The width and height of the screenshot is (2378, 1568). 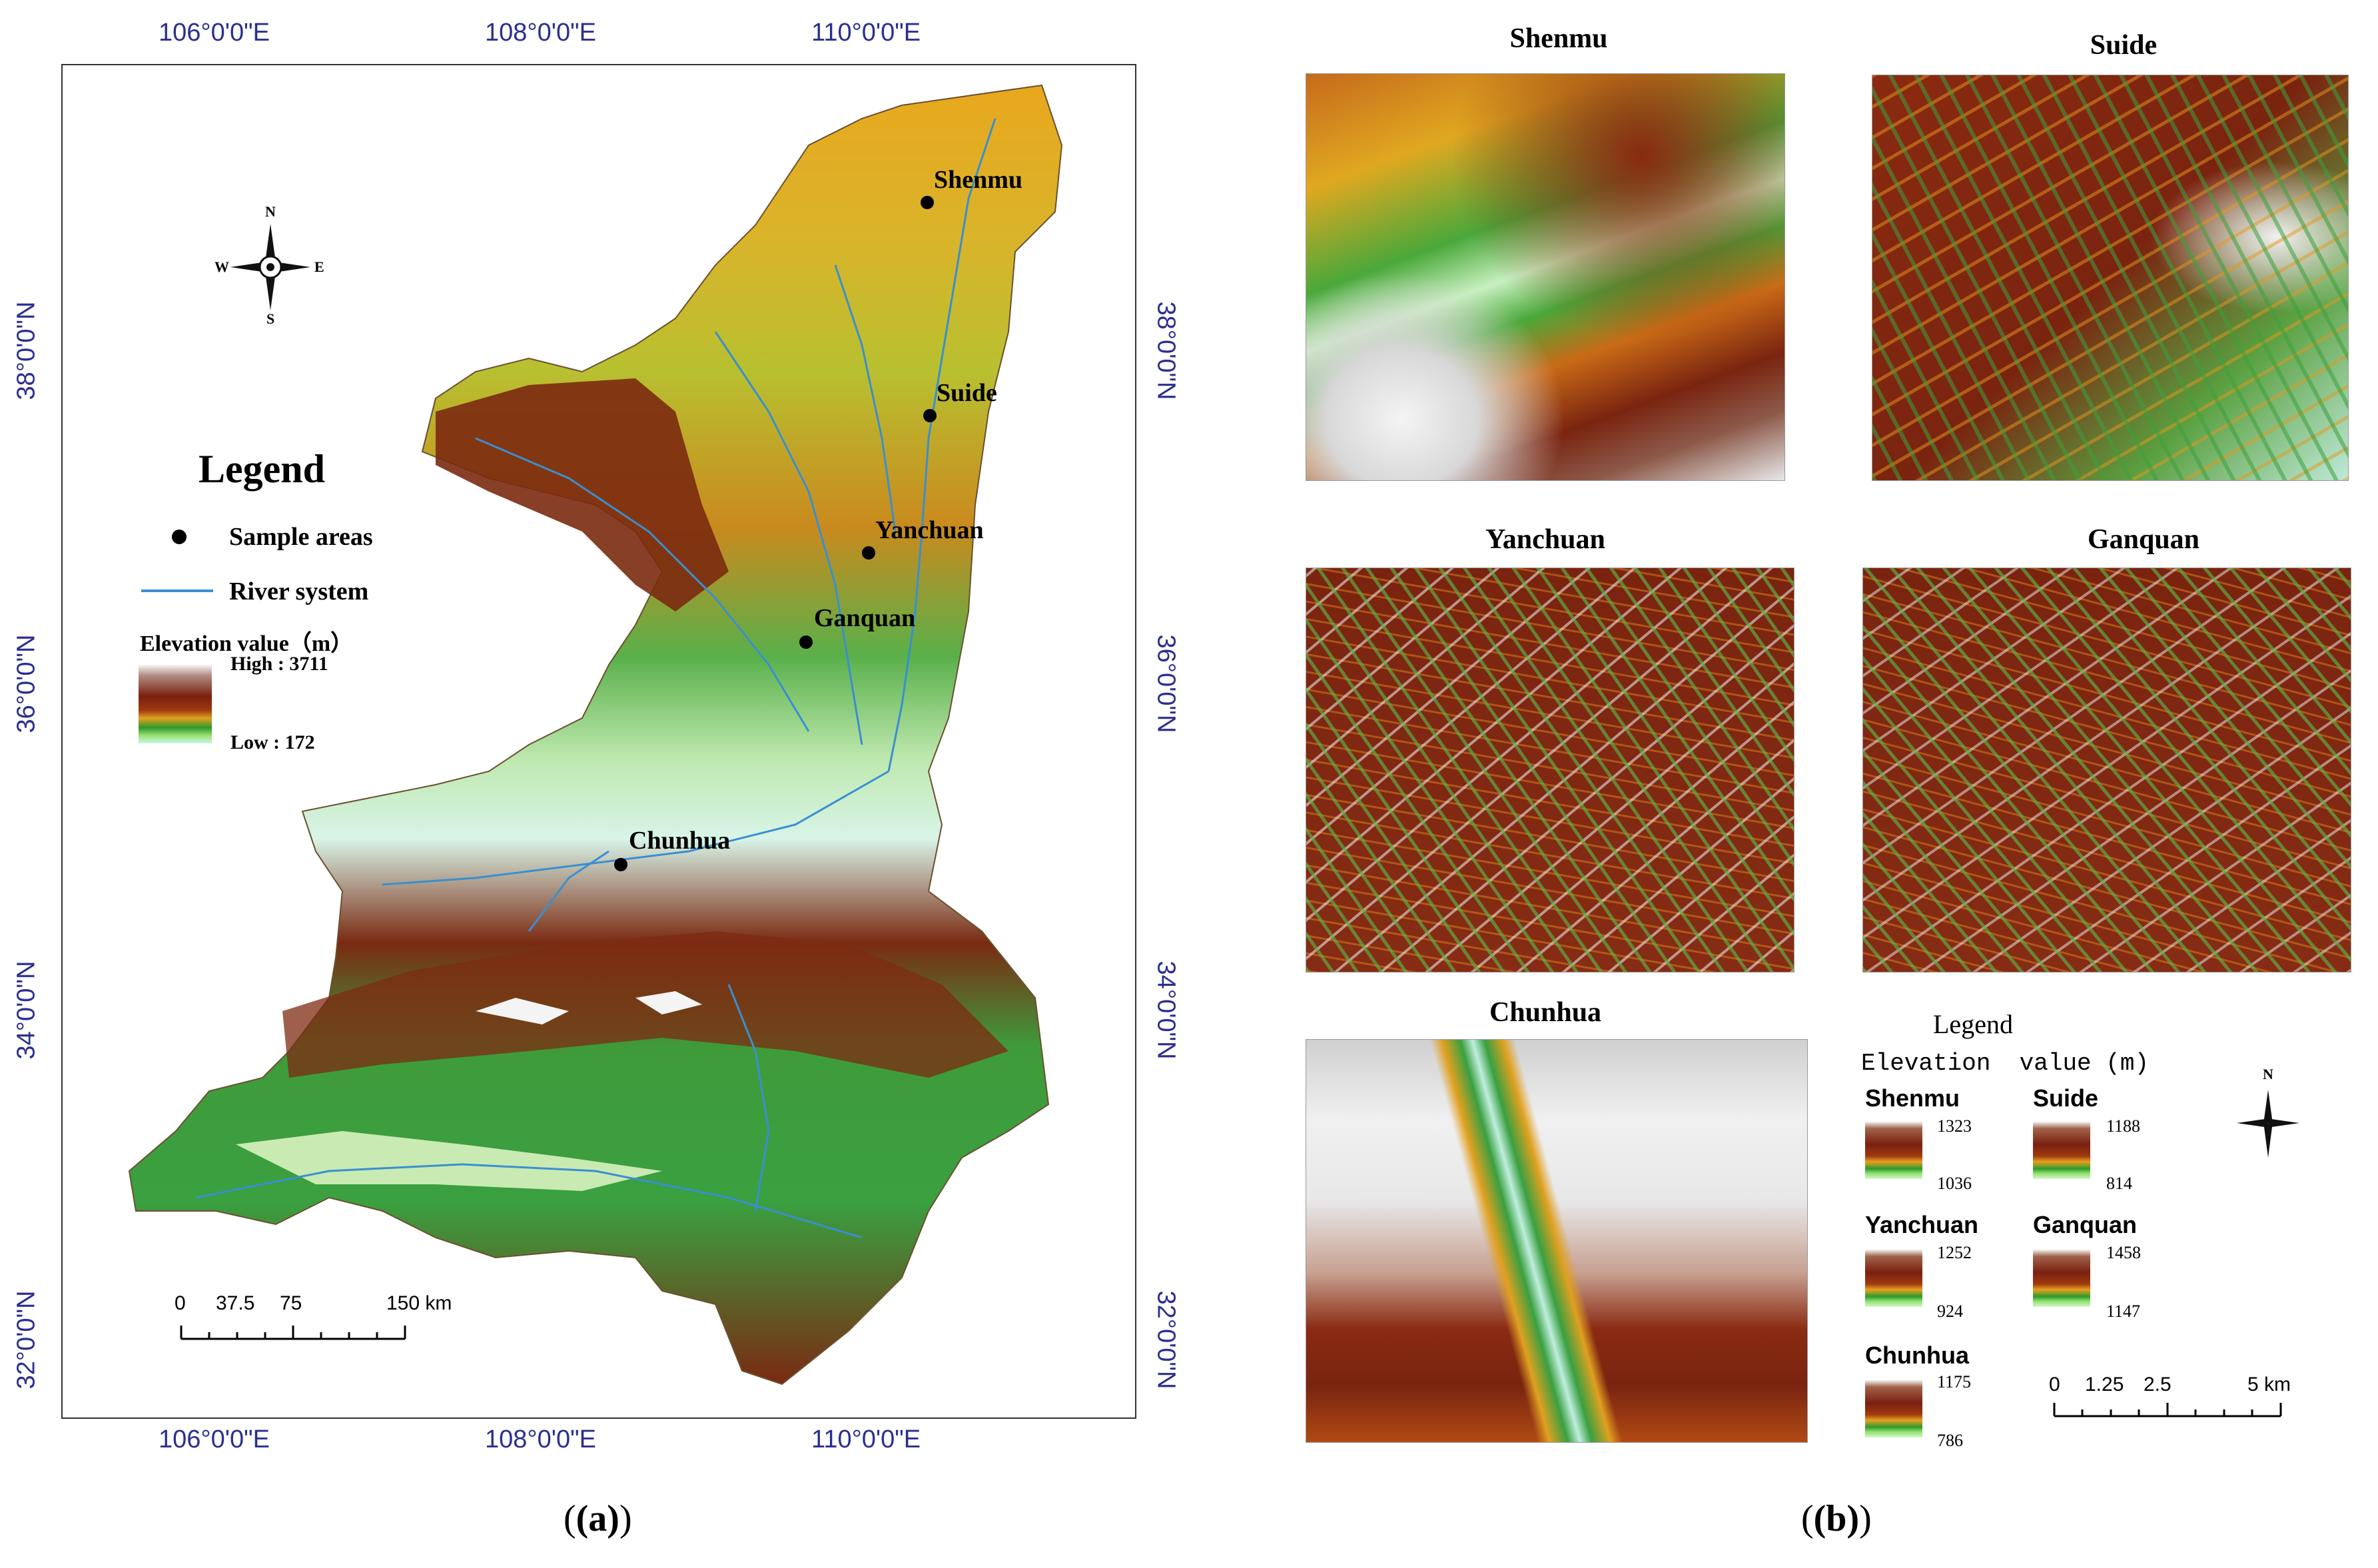 I want to click on caption-a: ((a)), so click(x=598, y=1518).